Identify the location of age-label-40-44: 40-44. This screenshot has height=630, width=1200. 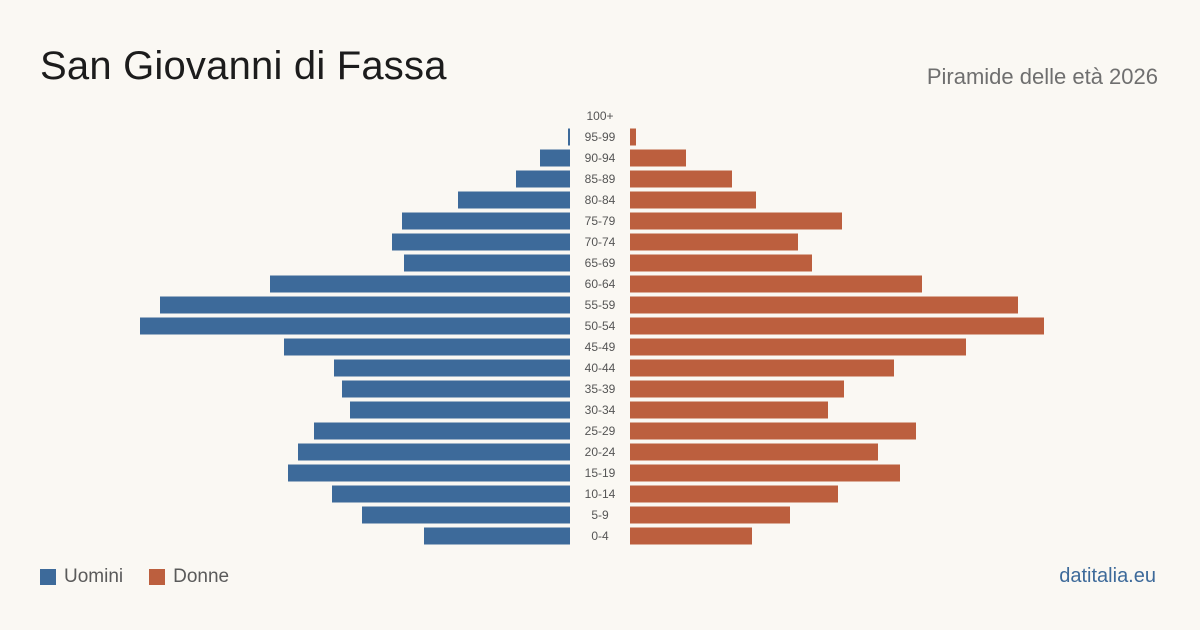
(600, 368).